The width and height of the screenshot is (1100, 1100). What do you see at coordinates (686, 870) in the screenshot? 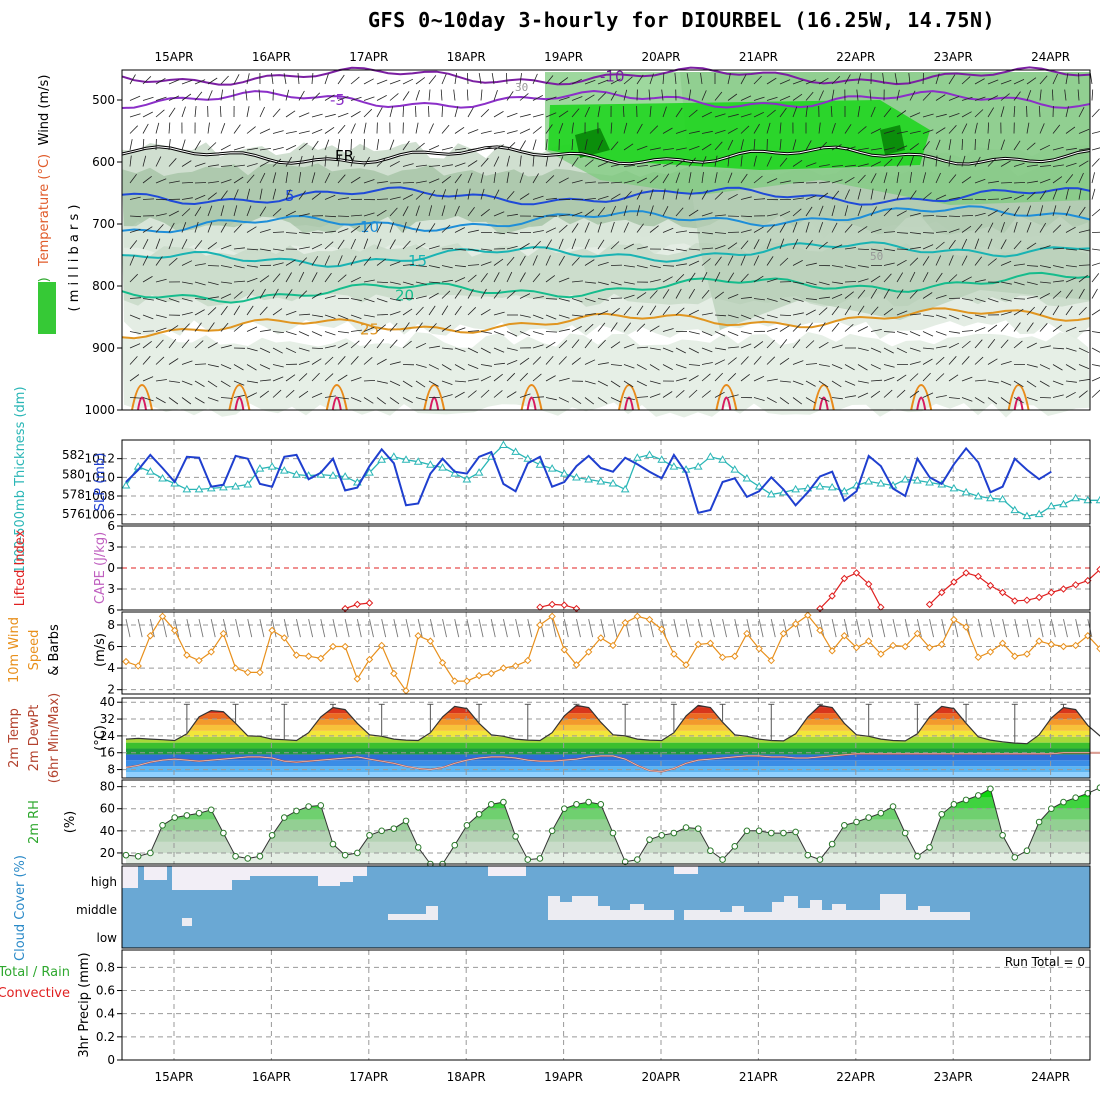
I see `cloud-bar-high` at bounding box center [686, 870].